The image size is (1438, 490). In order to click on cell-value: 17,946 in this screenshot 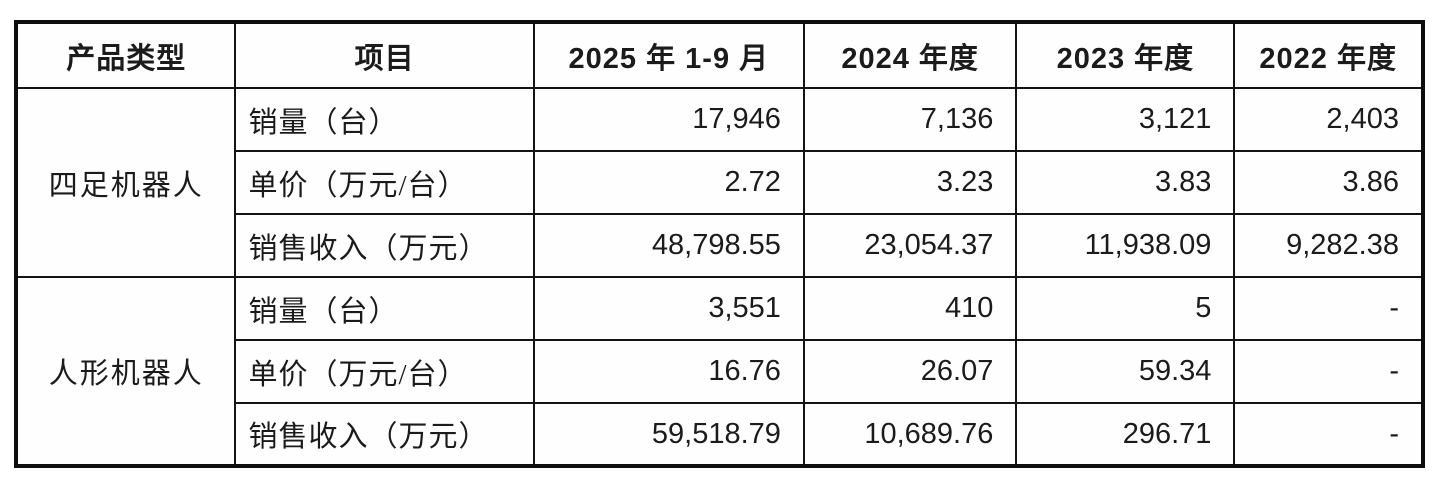, I will do `click(668, 119)`.